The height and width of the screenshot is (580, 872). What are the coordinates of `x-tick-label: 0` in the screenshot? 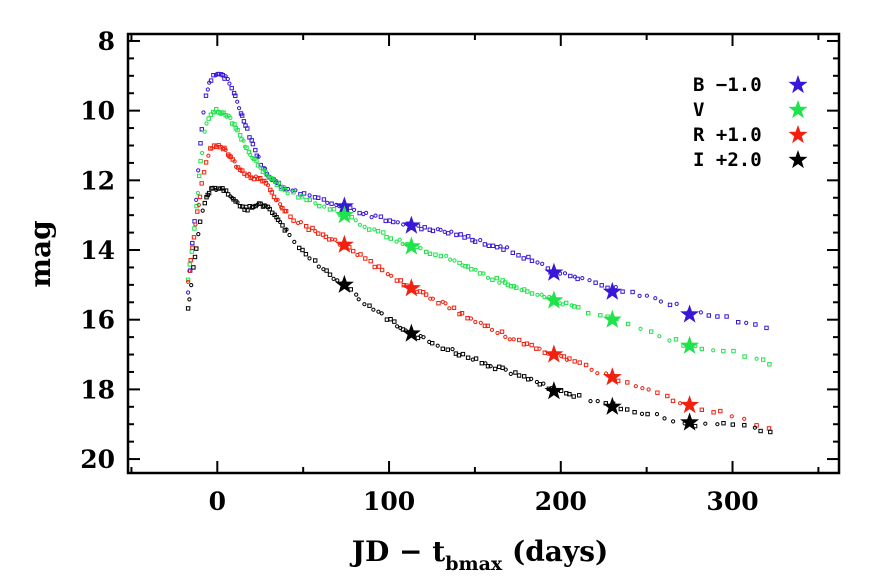 It's located at (217, 501).